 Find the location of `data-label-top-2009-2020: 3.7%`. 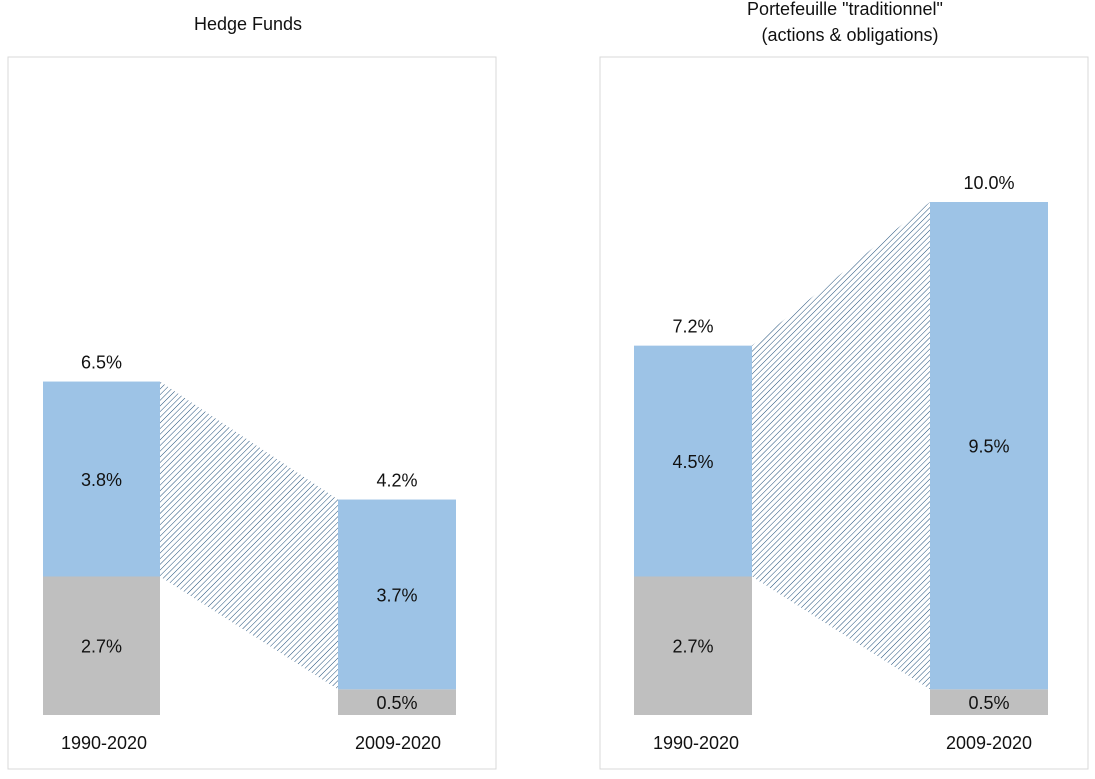

data-label-top-2009-2020: 3.7% is located at coordinates (396, 595).